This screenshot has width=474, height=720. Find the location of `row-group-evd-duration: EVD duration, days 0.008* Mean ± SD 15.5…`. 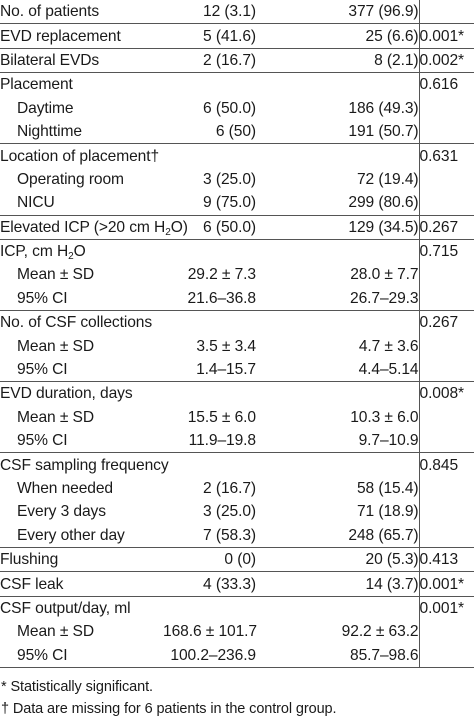

row-group-evd-duration: EVD duration, days 0.008* Mean ± SD 15.5… is located at coordinates (237, 417).